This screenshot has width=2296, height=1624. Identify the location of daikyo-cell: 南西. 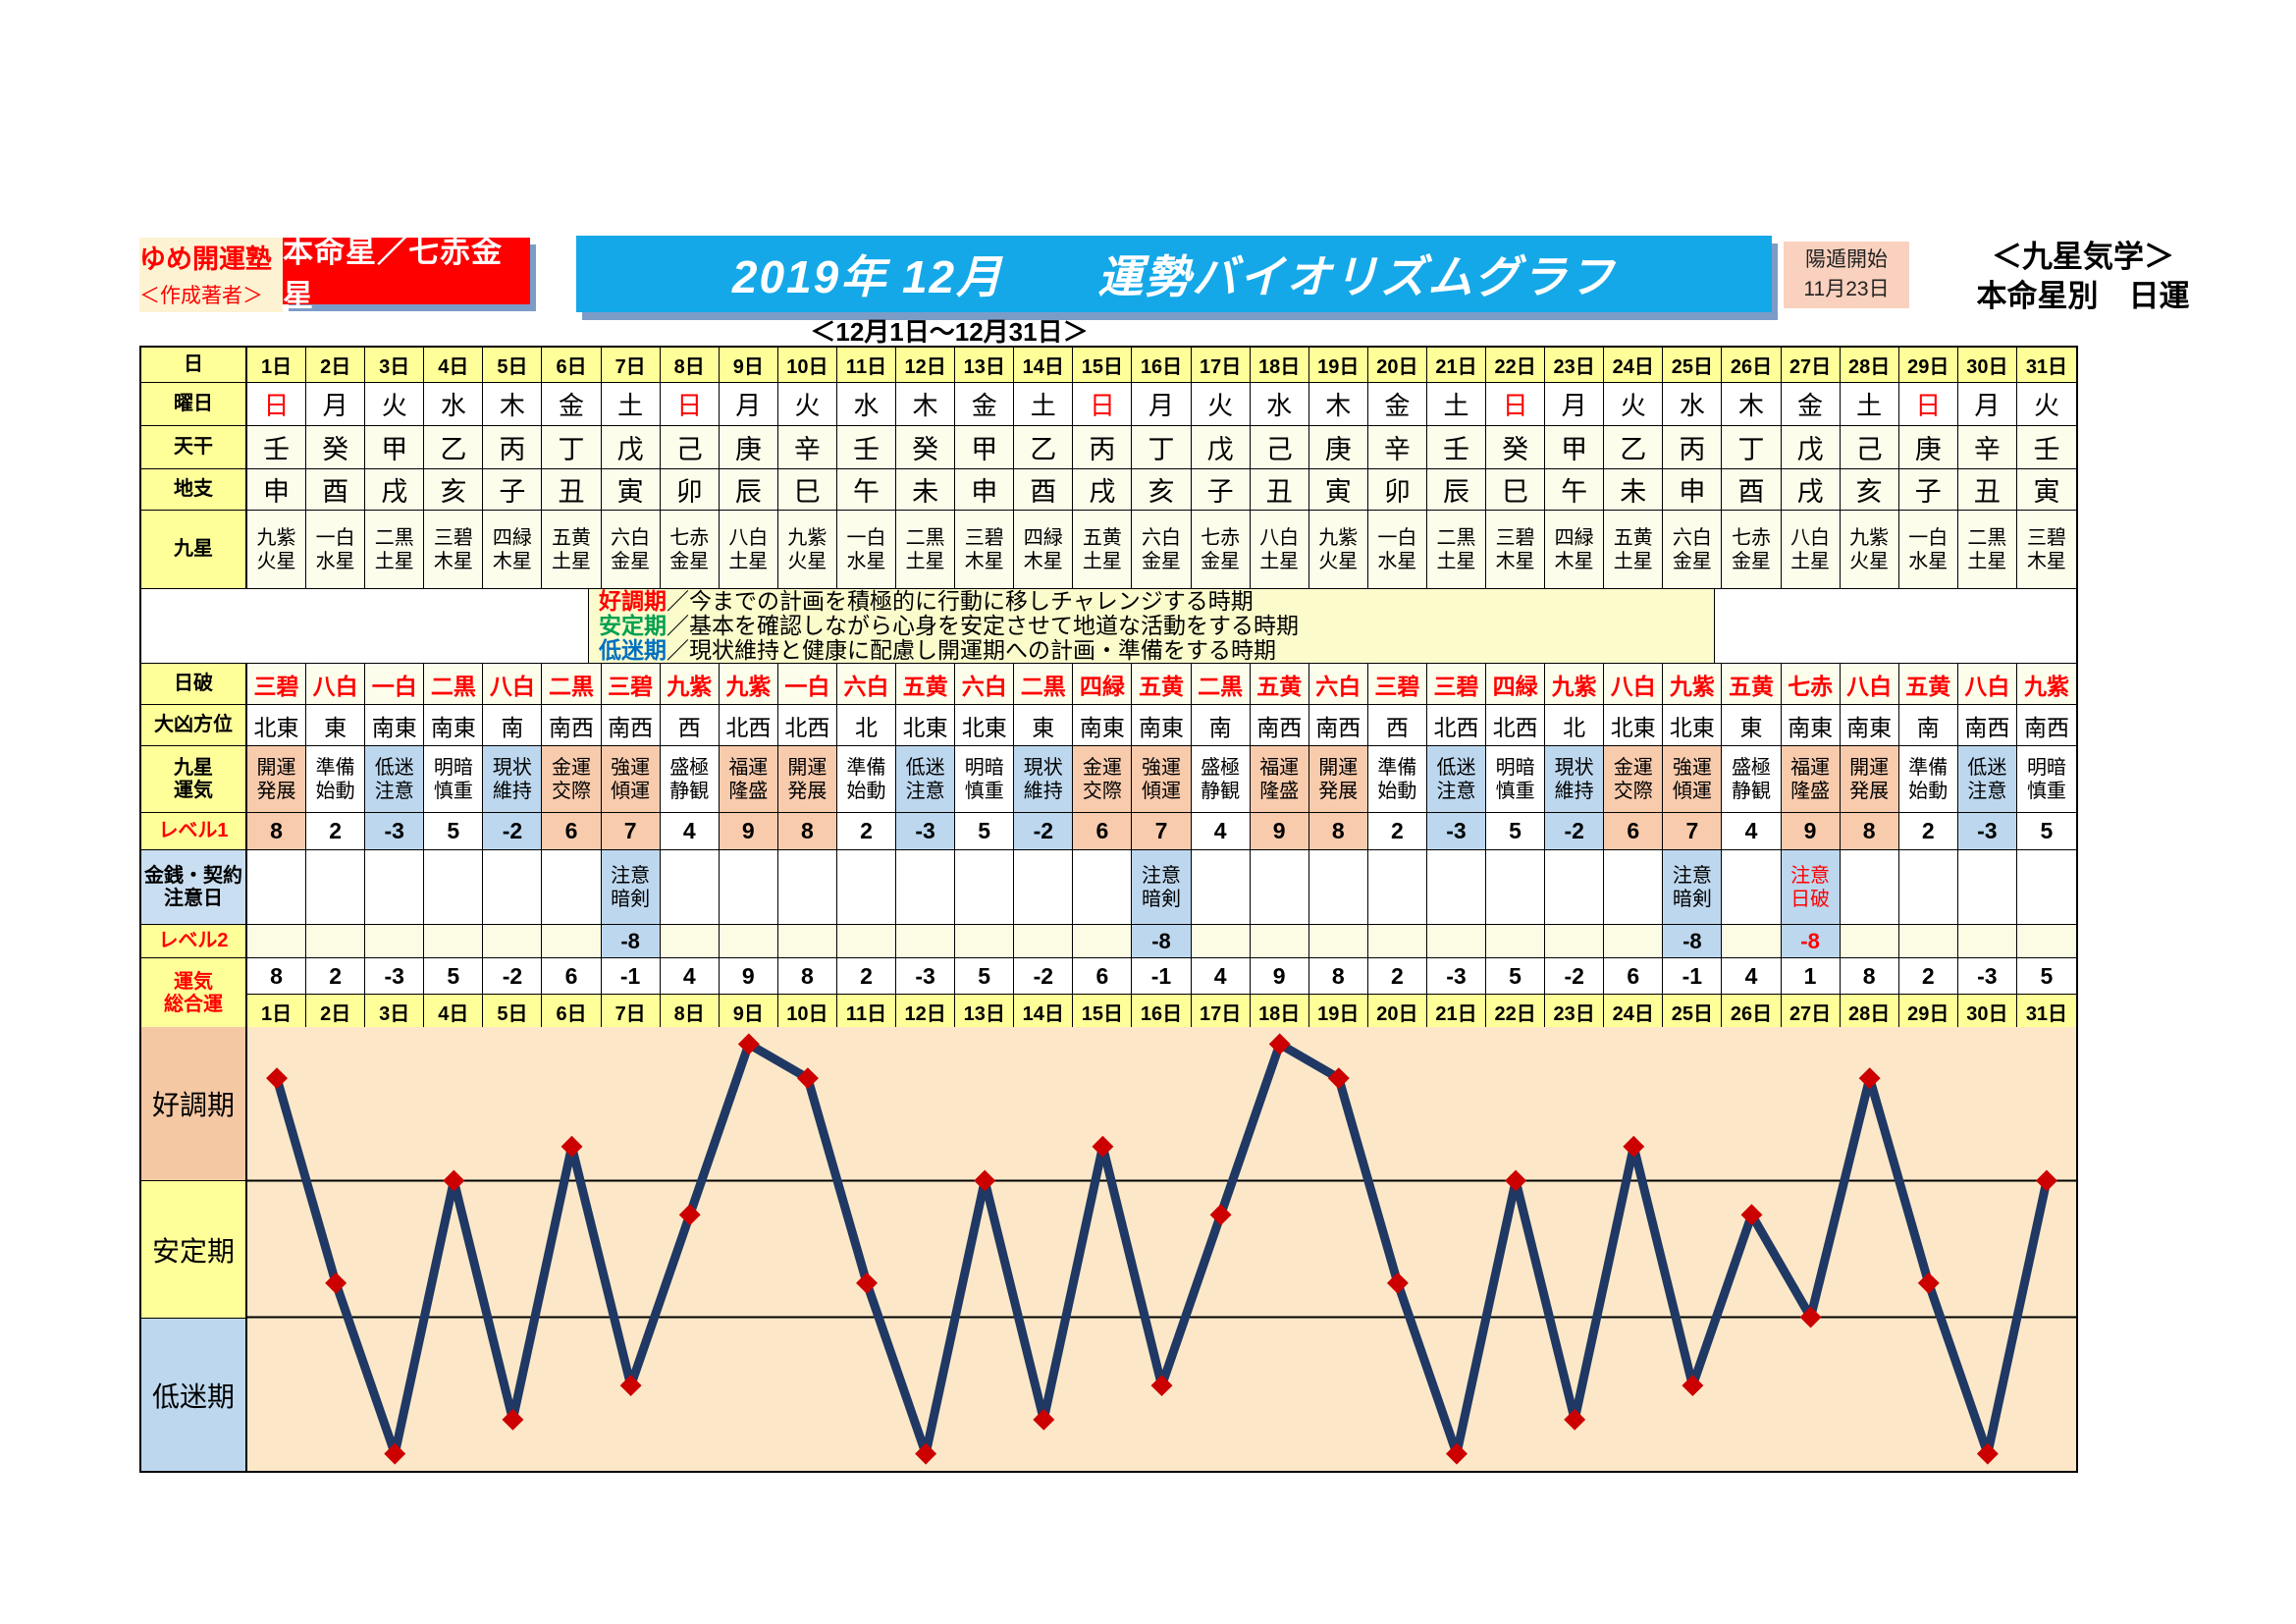
(2046, 725).